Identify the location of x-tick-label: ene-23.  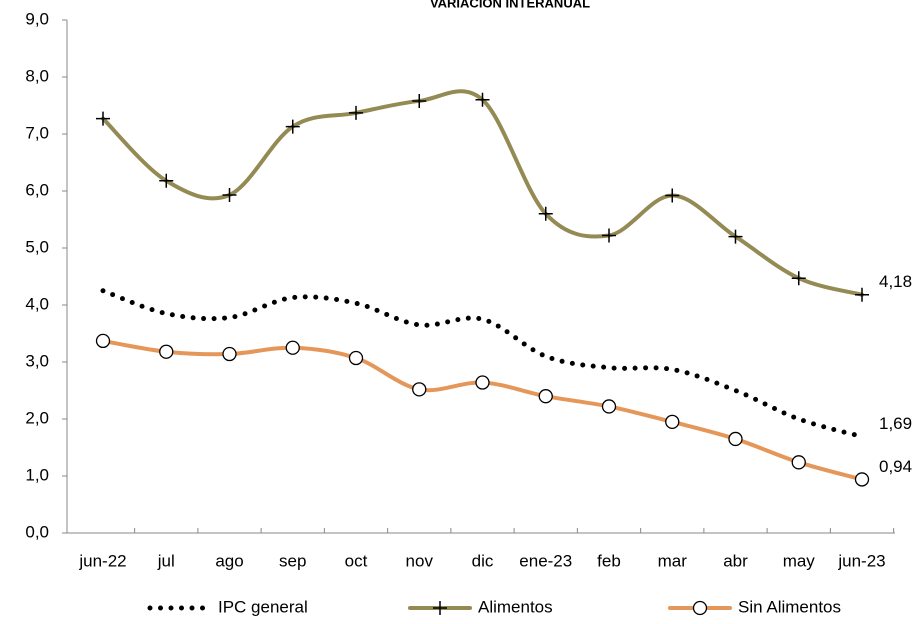
(545, 560).